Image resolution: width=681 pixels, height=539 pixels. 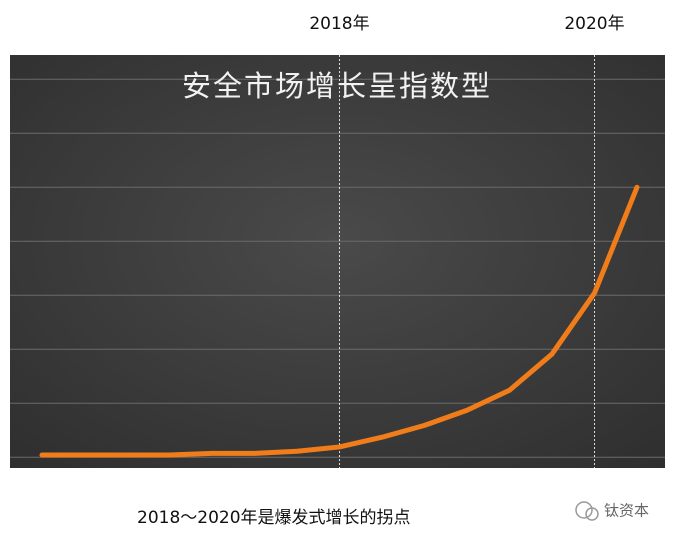 I want to click on watermark-icon, so click(x=587, y=511).